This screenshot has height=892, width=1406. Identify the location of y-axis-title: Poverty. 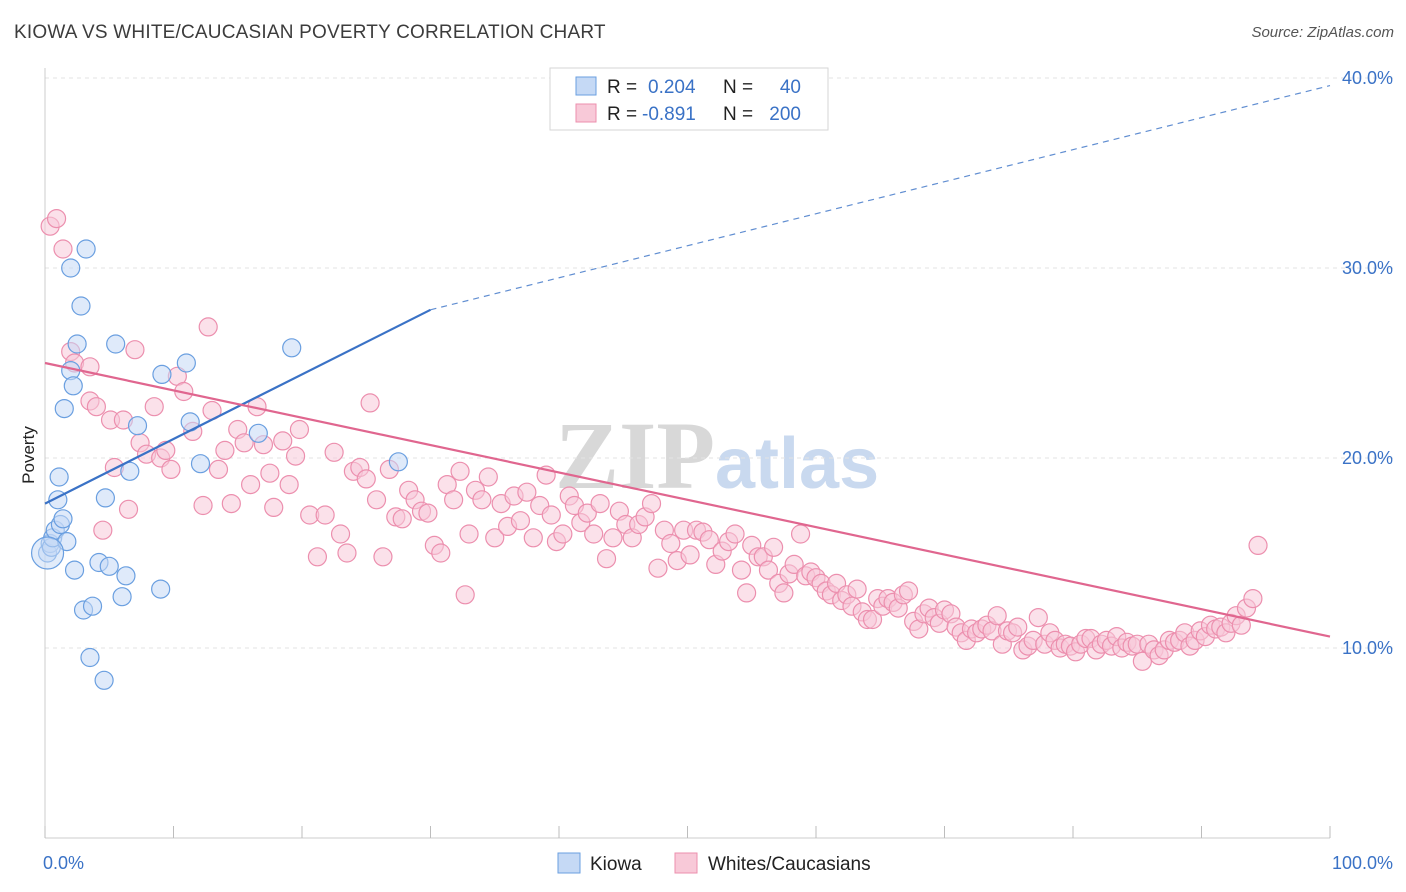
(28, 455).